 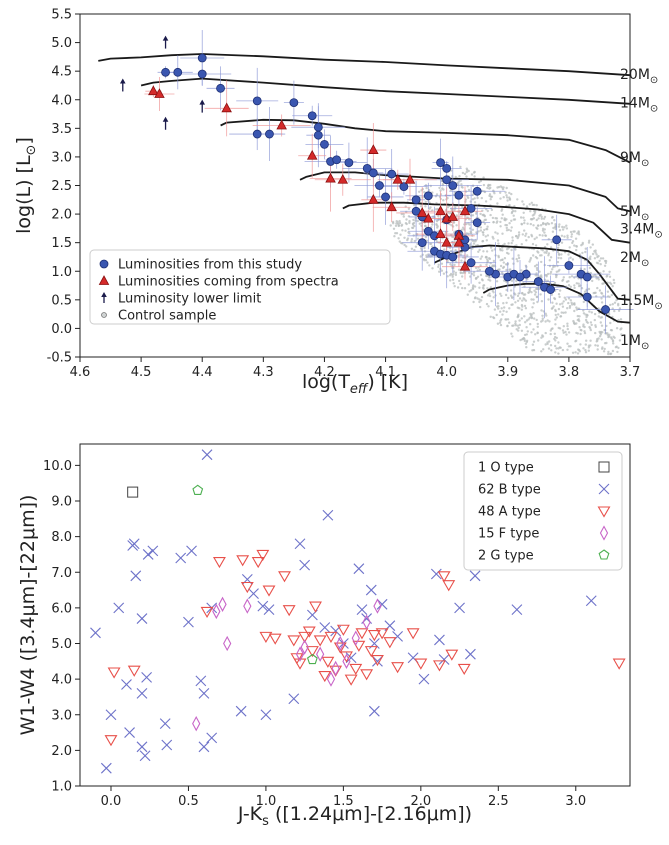 I want to click on legend-marker, so click(x=104, y=264).